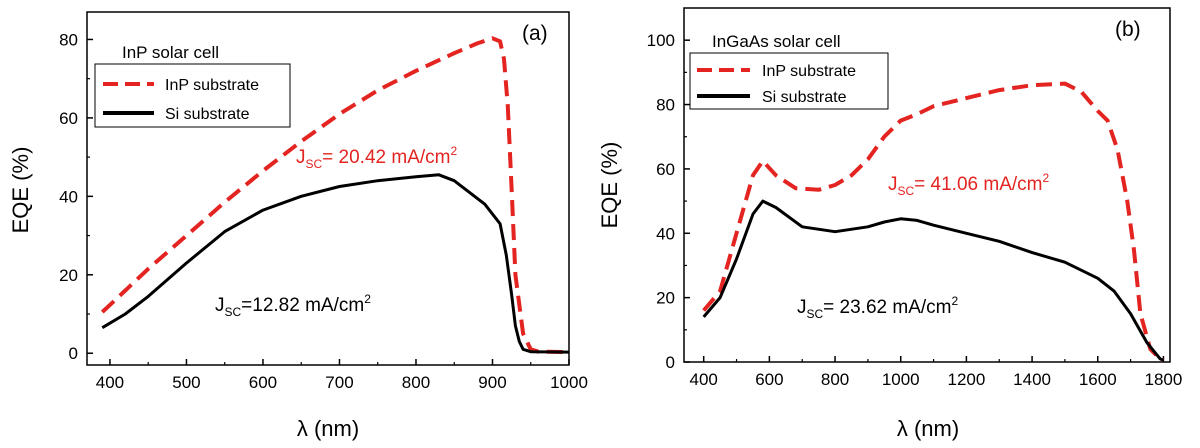  What do you see at coordinates (665, 169) in the screenshot?
I see `y-tick-label-b-60: 60` at bounding box center [665, 169].